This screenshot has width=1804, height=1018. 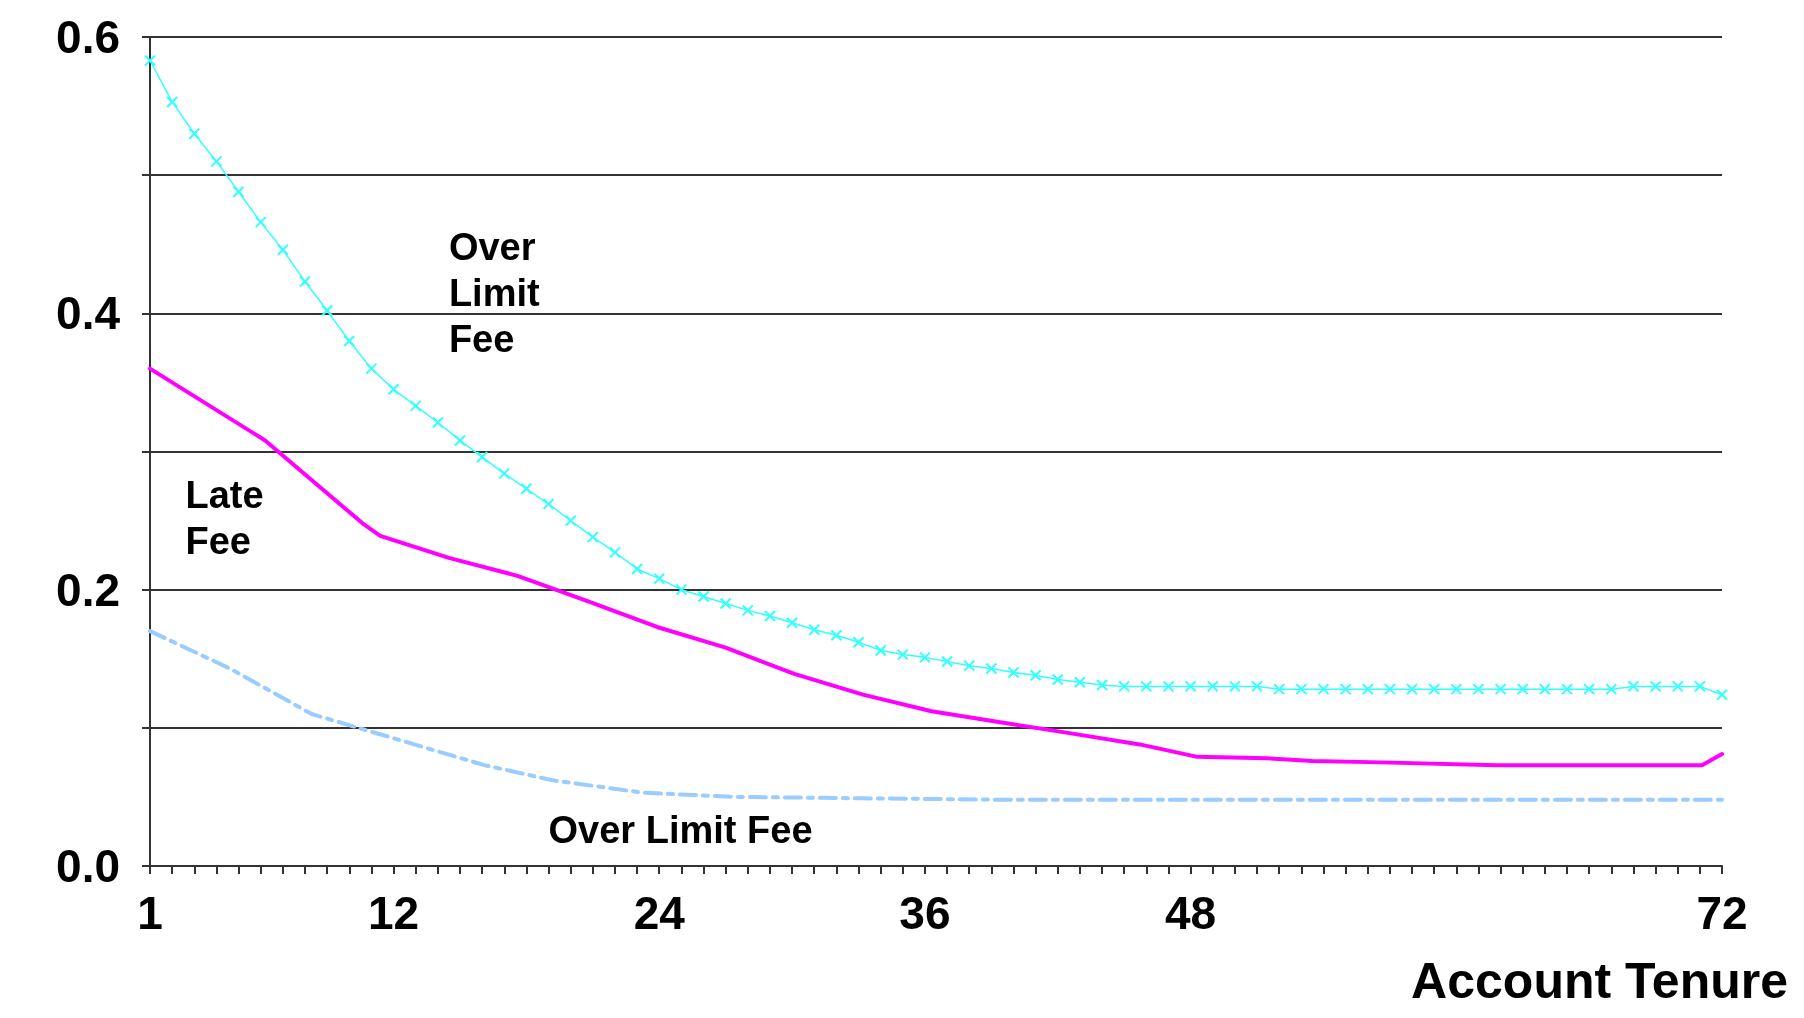 I want to click on y-tick-label: 0.4, so click(x=88, y=313).